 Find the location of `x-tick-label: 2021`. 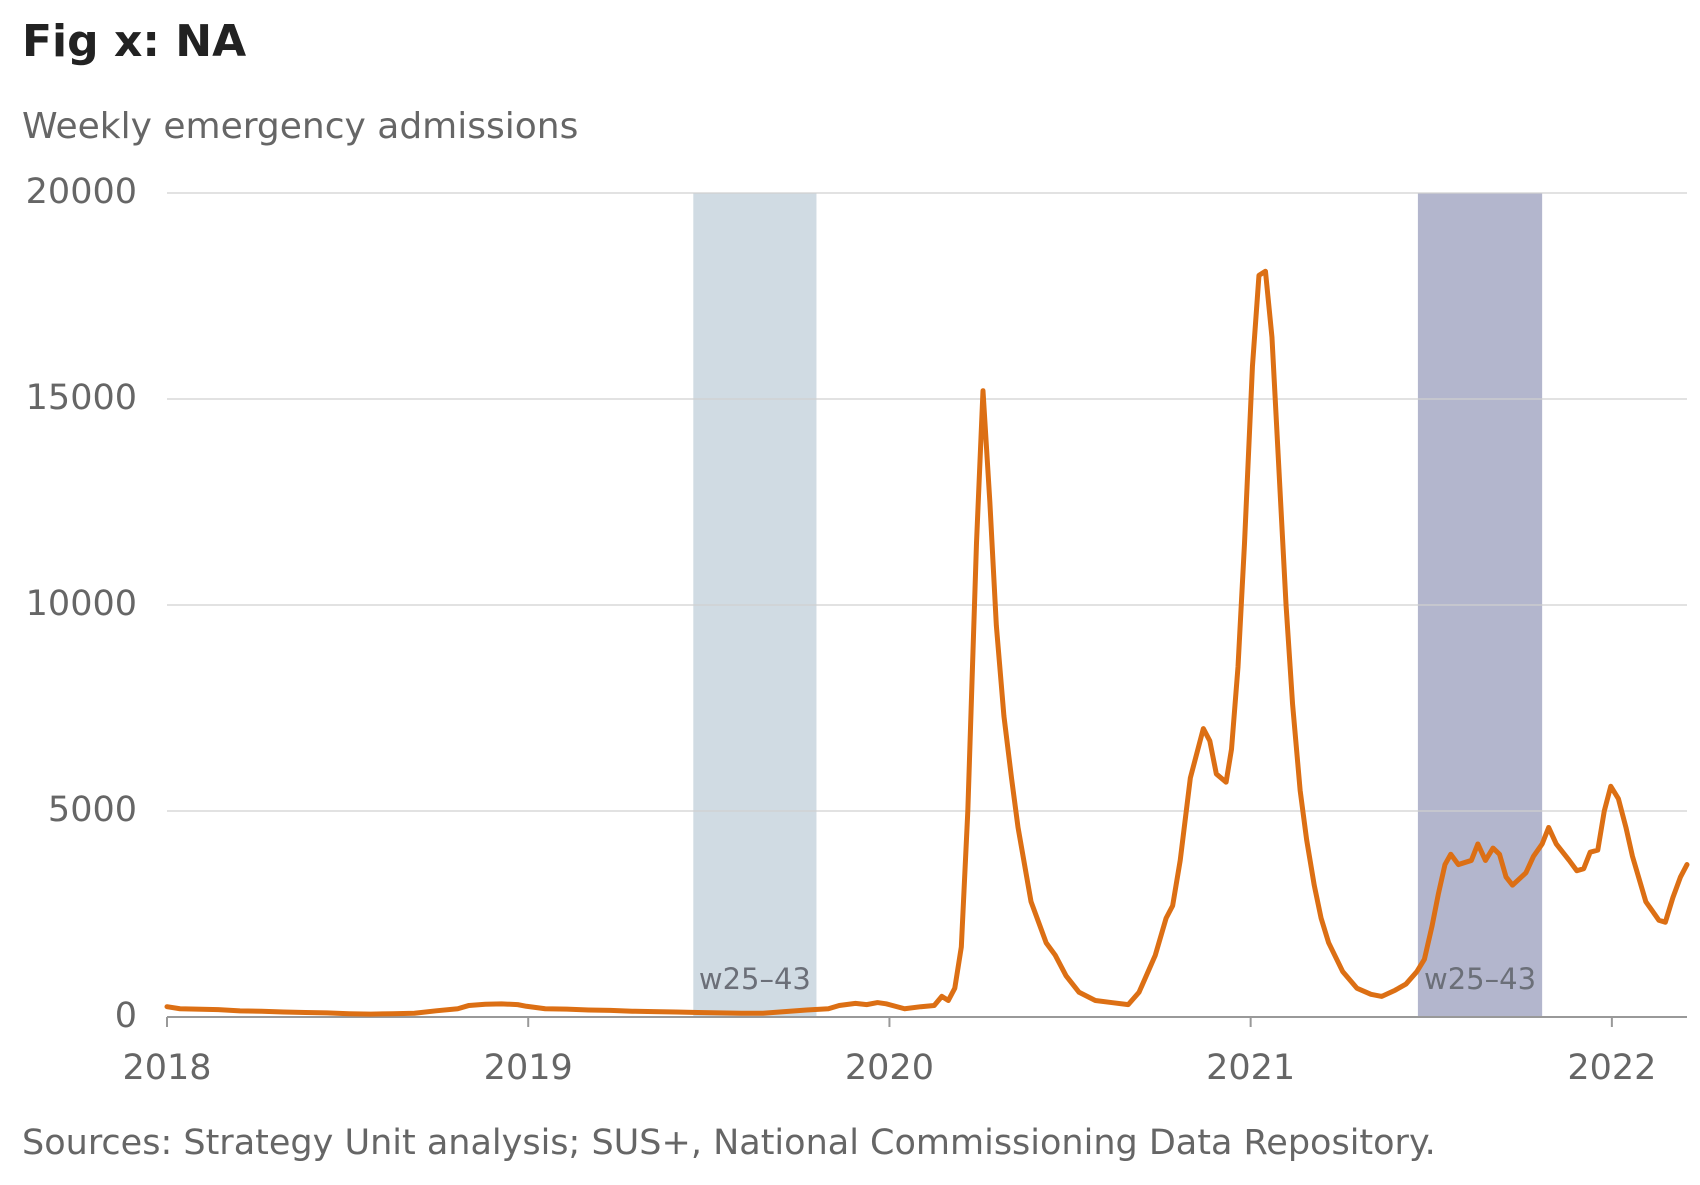

x-tick-label: 2021 is located at coordinates (1250, 1068).